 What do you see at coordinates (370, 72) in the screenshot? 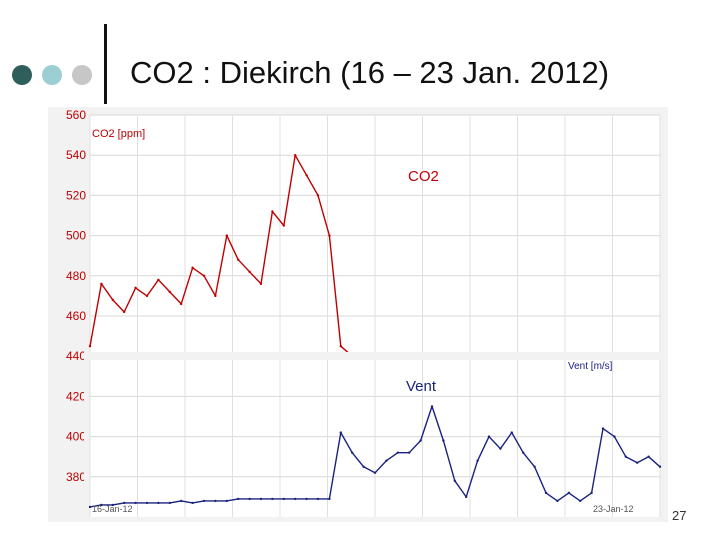
I see `slide-title: CO2 : Diekirch (16 – 23 Jan. 2012)` at bounding box center [370, 72].